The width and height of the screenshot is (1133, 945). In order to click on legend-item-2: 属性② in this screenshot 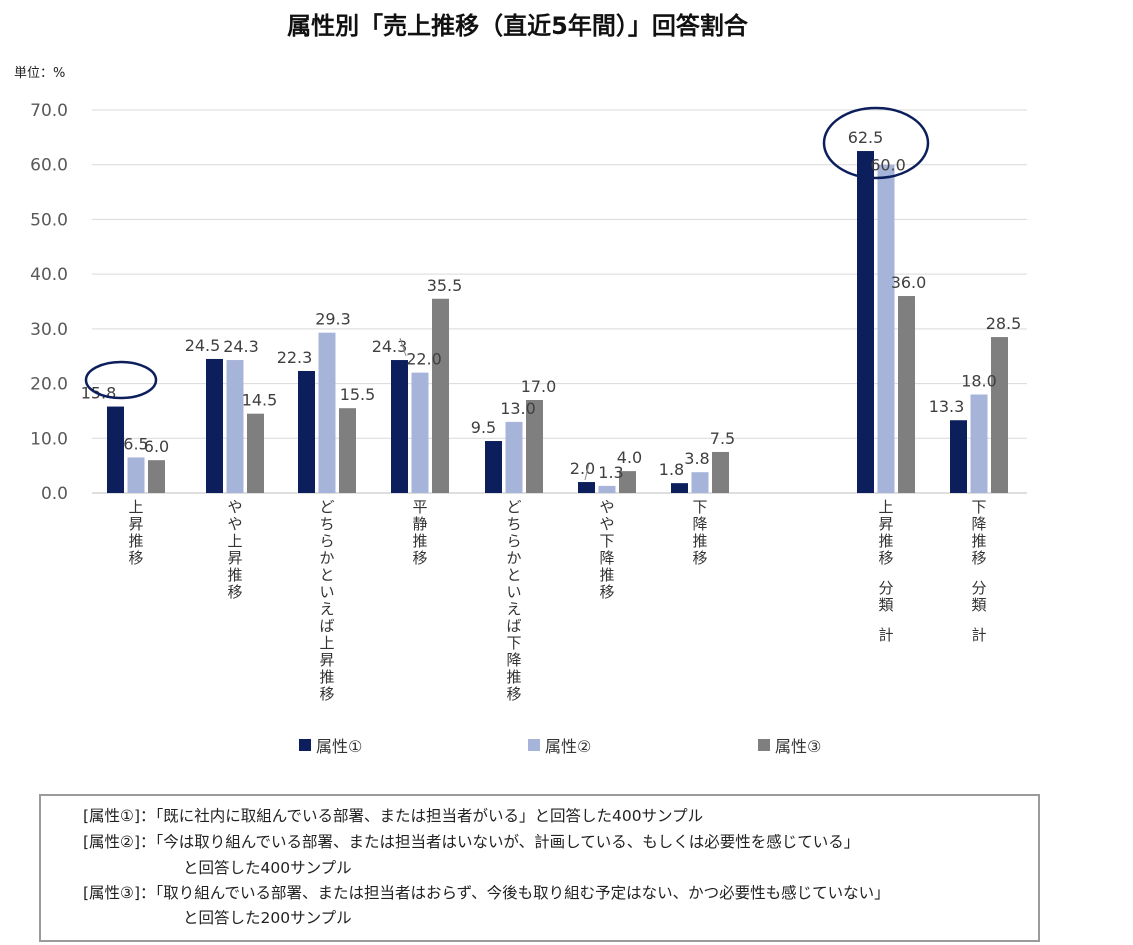, I will do `click(559, 745)`.